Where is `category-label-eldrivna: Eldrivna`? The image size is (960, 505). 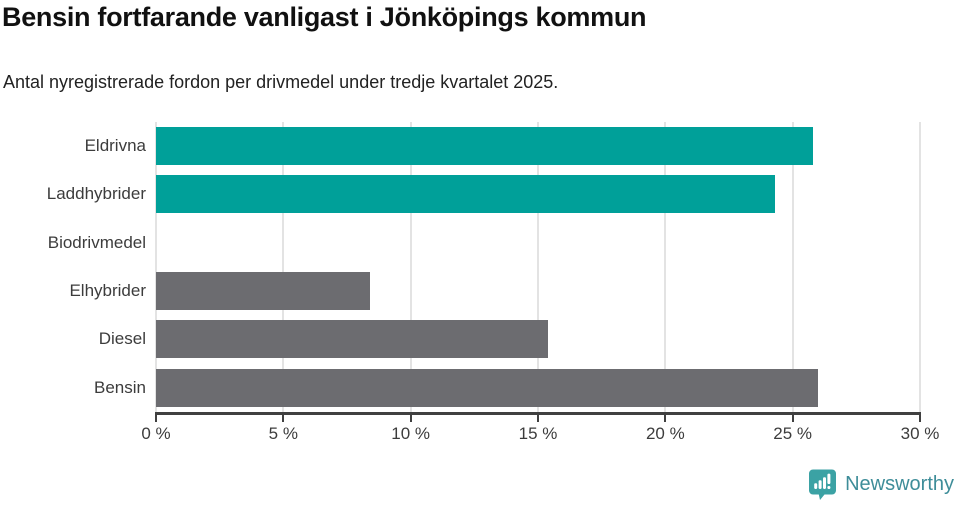 category-label-eldrivna: Eldrivna is located at coordinates (115, 146).